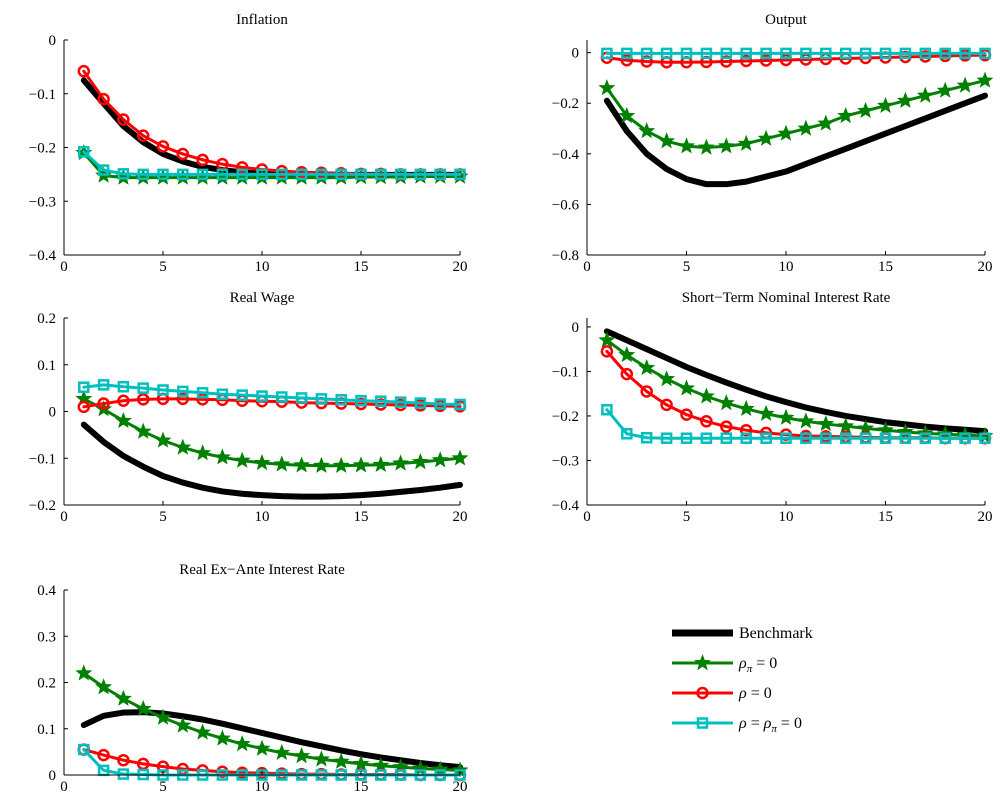  I want to click on series-line-rho_pi, so click(796, 113).